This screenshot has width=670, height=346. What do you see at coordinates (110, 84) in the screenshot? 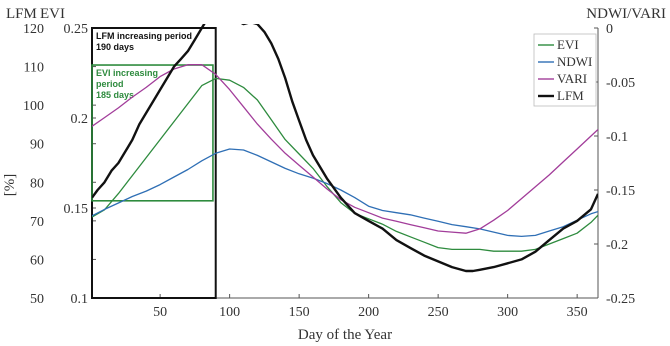
I see `annotation-text: period` at bounding box center [110, 84].